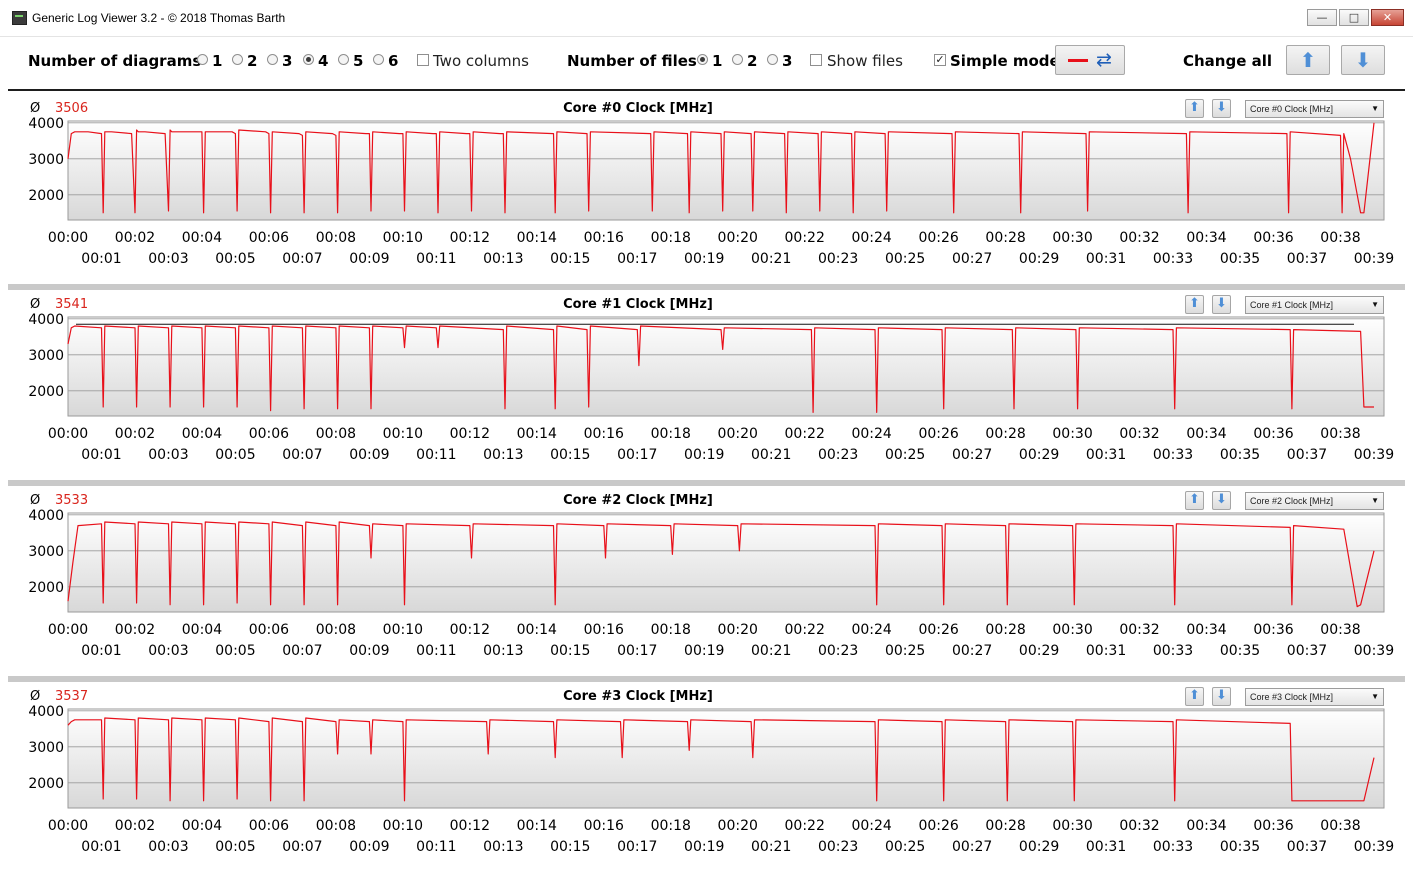  I want to click on diagrams-option-5: 5, so click(358, 61).